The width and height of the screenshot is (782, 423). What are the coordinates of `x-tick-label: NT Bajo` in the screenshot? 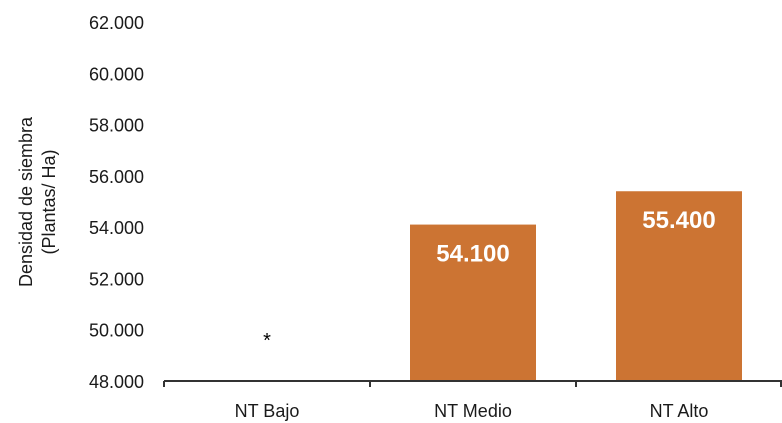 It's located at (267, 411).